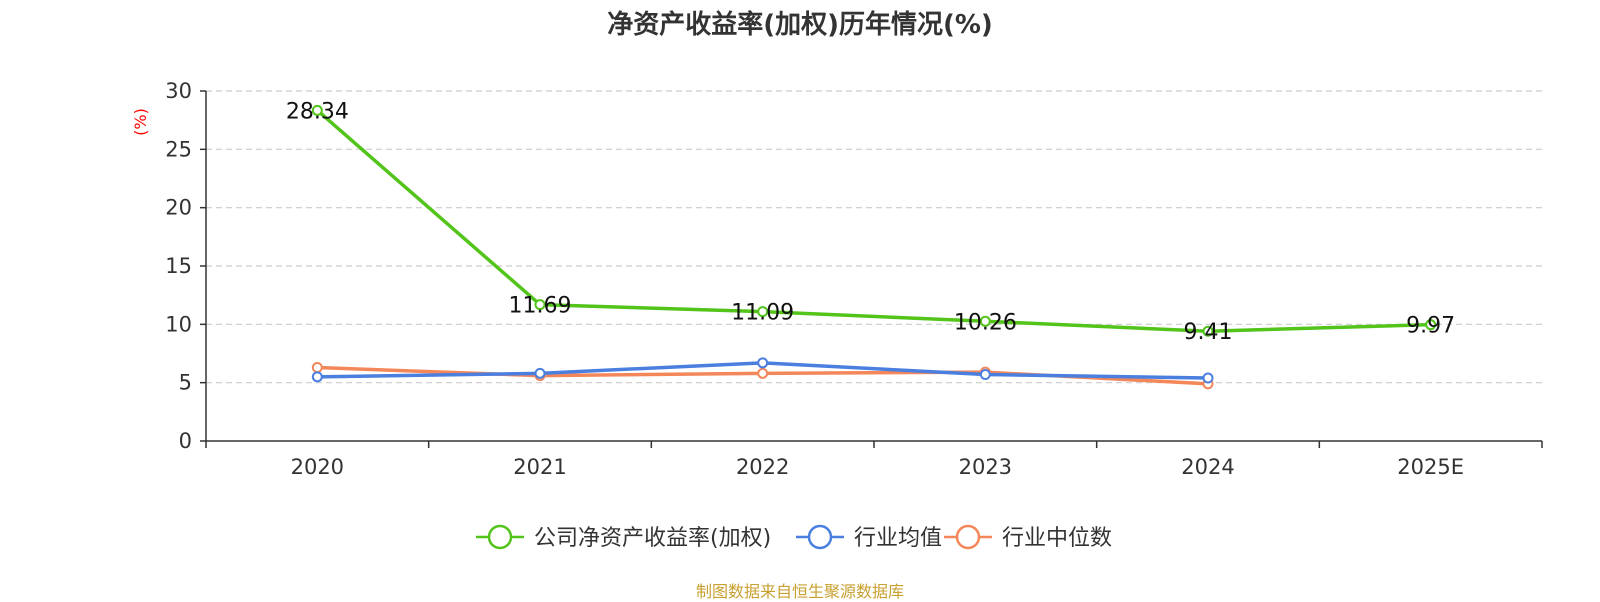  What do you see at coordinates (185, 441) in the screenshot?
I see `y-tick-label: 0` at bounding box center [185, 441].